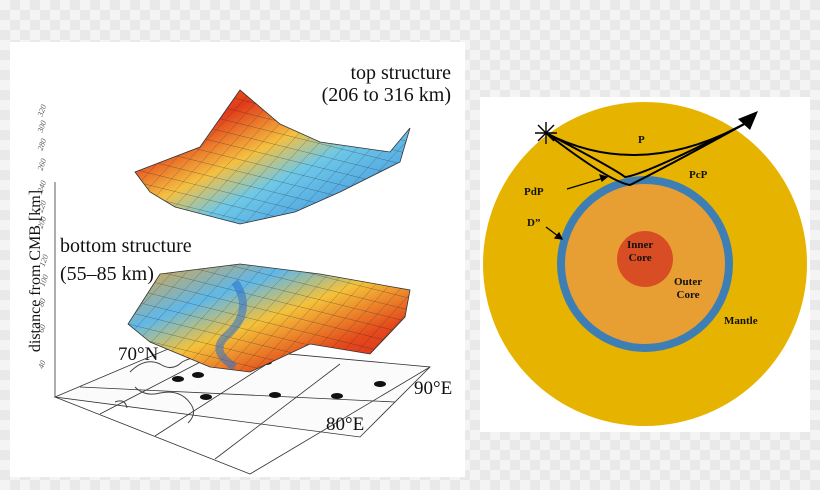 Image resolution: width=820 pixels, height=490 pixels. Describe the element at coordinates (640, 245) in the screenshot. I see `inner-core-label-line1: Inner` at that location.